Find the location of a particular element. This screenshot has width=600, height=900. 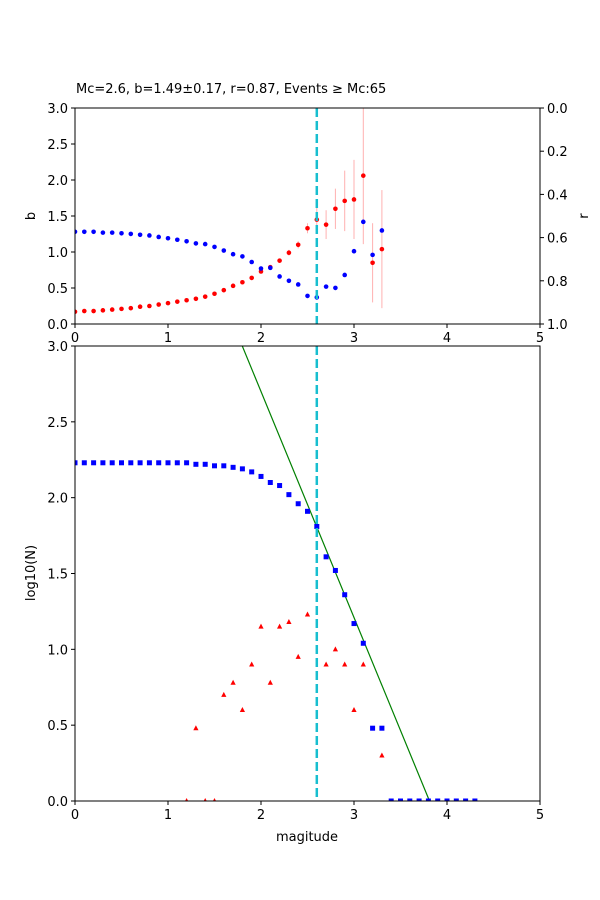

y-tick-label: 2.0 is located at coordinates (57, 499).